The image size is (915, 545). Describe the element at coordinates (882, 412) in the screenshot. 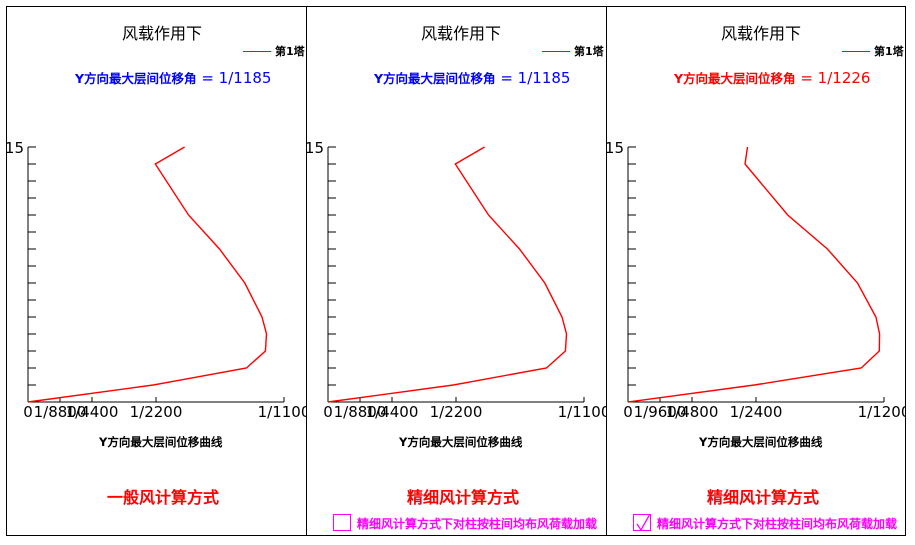

I see `x-tick-label: 1/1200` at that location.